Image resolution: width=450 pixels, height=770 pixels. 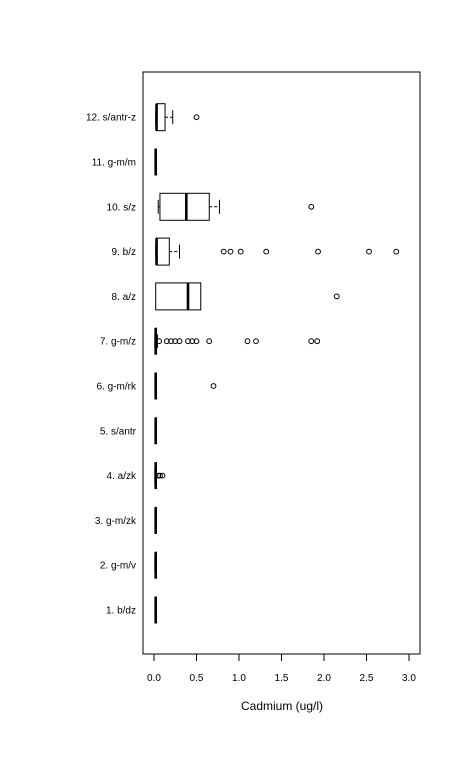 What do you see at coordinates (118, 566) in the screenshot?
I see `category-label: 2. g-m/v` at bounding box center [118, 566].